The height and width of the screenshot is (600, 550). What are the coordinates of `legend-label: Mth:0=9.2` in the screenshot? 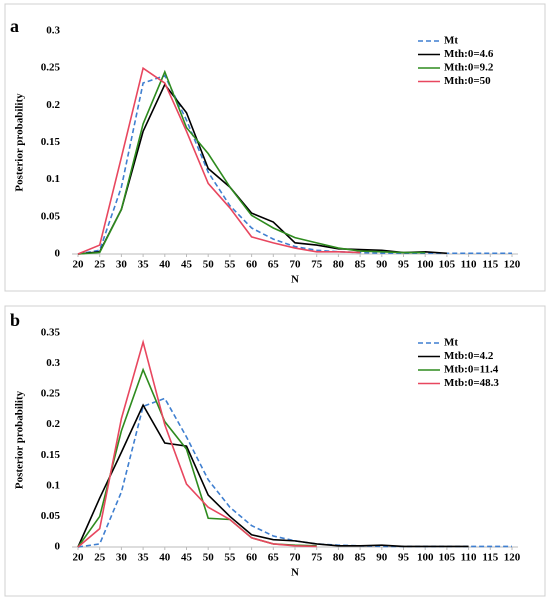 It's located at (469, 68).